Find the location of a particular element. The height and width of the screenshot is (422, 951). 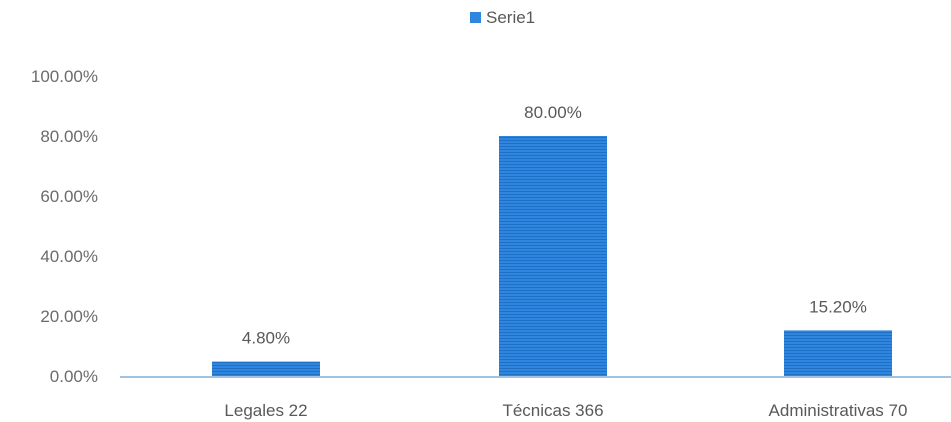

y-axis: 0.00% 20.00% 40.00% 60.00% 80.00% 100.00% is located at coordinates (64, 226).